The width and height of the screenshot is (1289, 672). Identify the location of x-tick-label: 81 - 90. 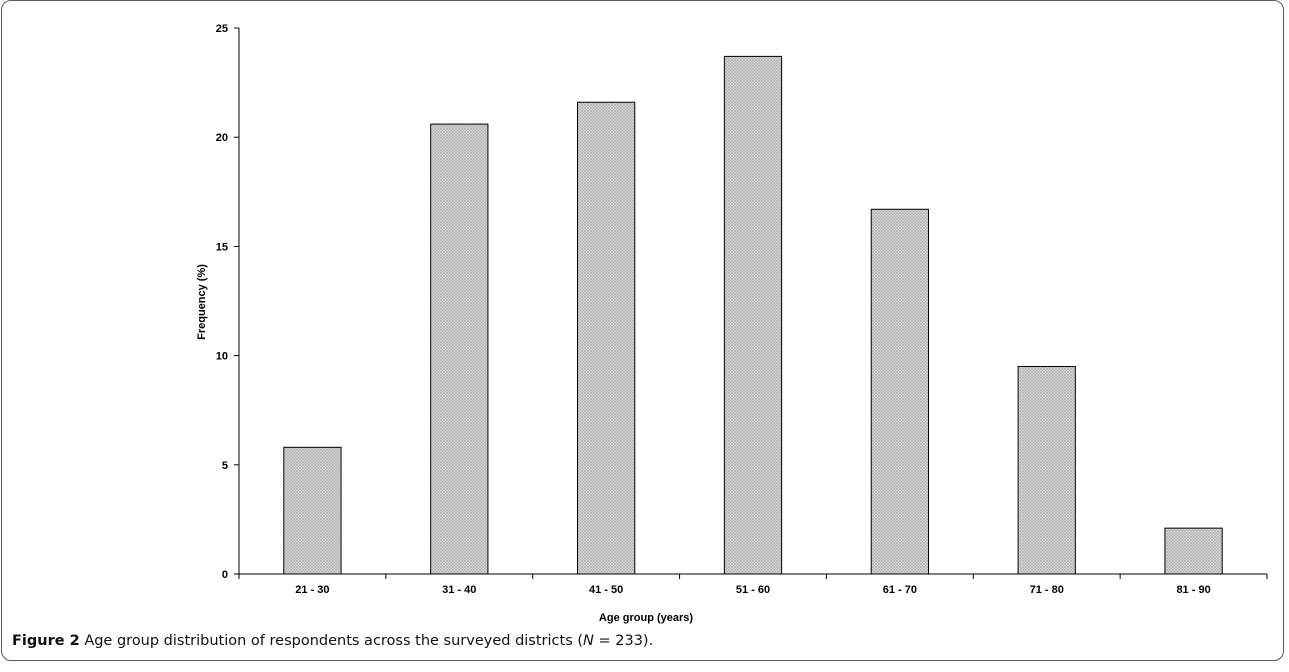
(1193, 590).